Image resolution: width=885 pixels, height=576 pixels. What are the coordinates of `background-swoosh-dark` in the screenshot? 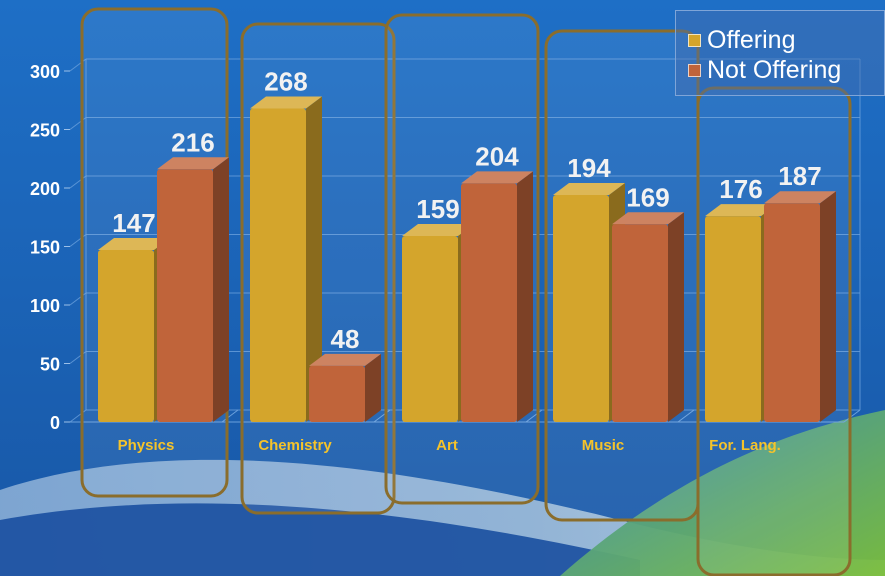 It's located at (320, 539).